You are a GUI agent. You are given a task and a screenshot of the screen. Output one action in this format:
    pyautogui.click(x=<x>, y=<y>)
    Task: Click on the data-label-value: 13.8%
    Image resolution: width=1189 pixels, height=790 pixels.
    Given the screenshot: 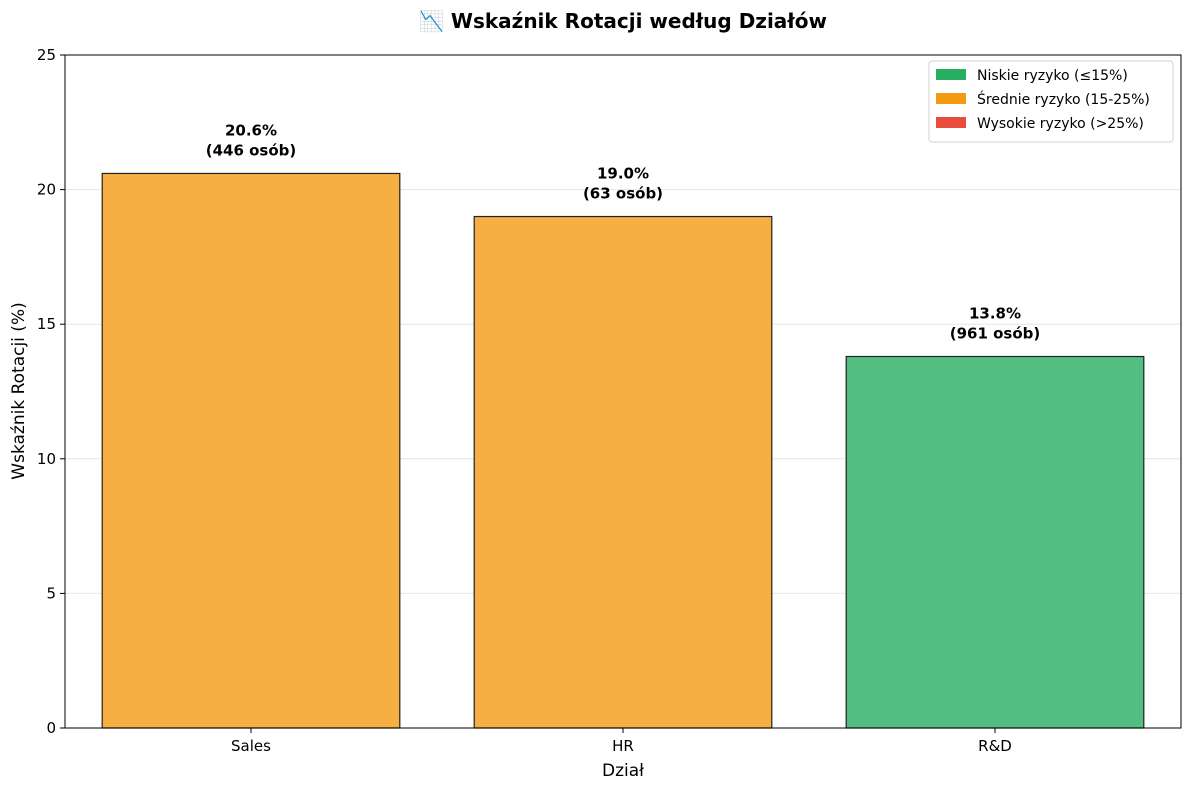 What is the action you would take?
    pyautogui.click(x=995, y=314)
    